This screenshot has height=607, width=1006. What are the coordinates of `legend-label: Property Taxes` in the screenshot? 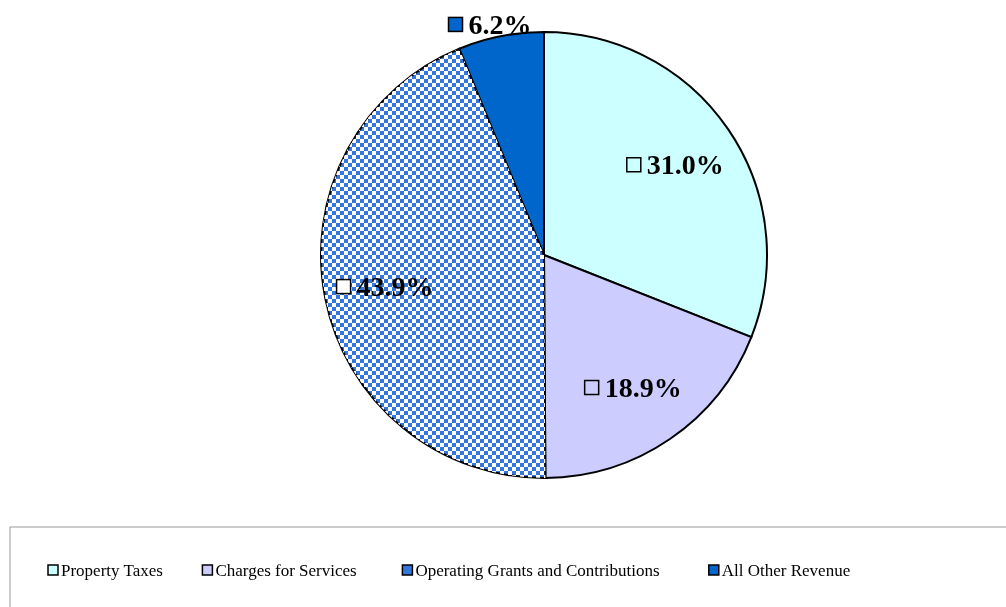 It's located at (112, 570).